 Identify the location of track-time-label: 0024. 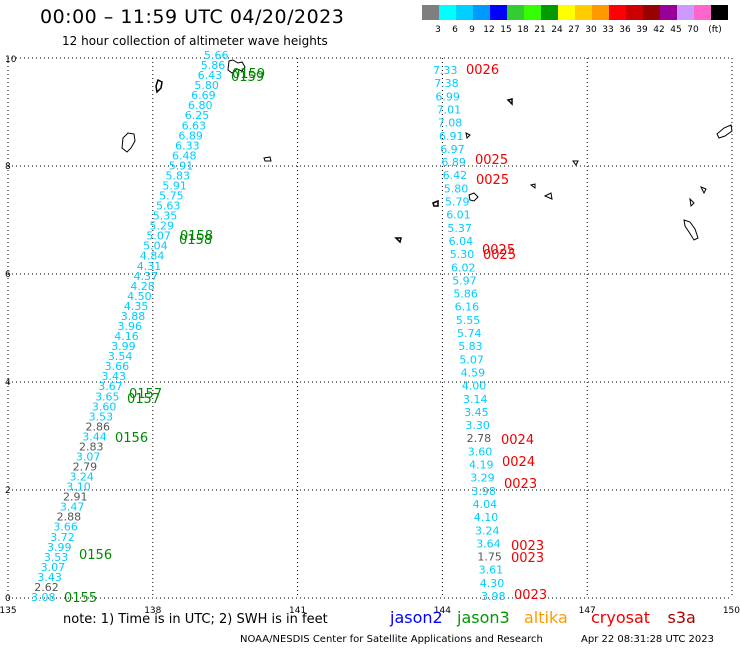
(517, 440).